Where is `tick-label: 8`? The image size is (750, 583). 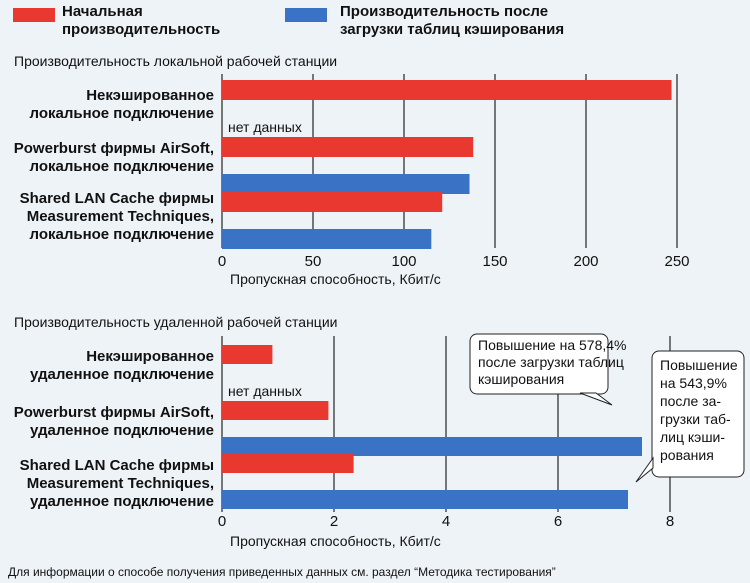
tick-label: 8 is located at coordinates (670, 521).